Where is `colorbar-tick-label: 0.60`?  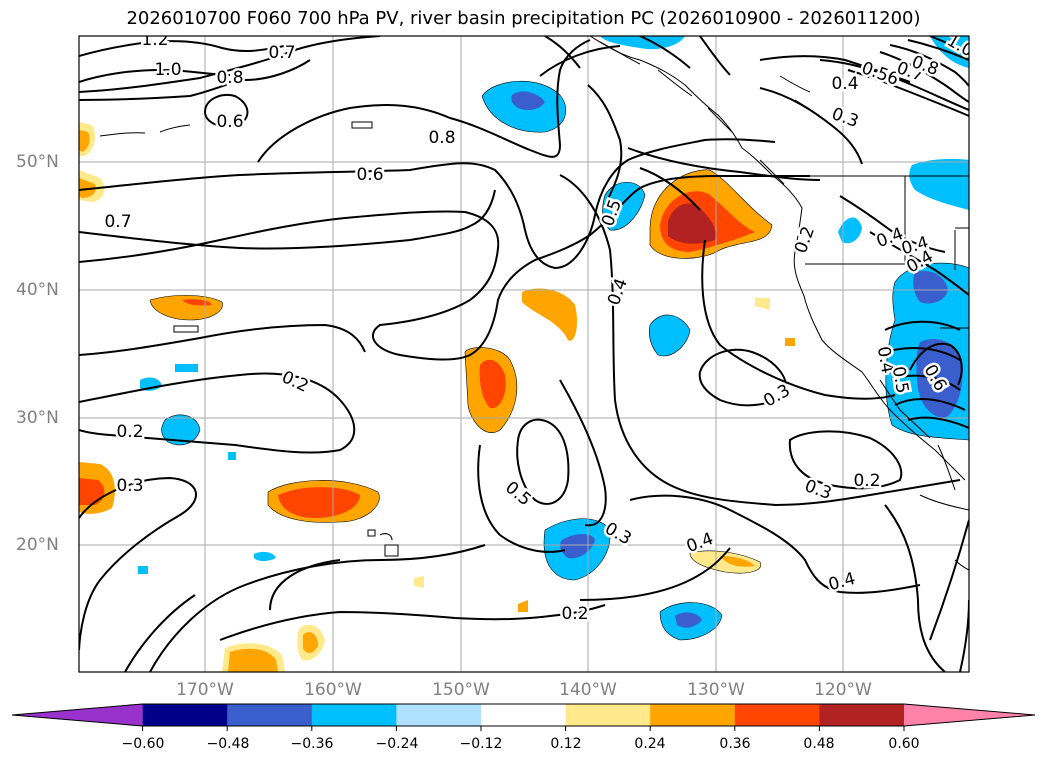 colorbar-tick-label: 0.60 is located at coordinates (904, 744).